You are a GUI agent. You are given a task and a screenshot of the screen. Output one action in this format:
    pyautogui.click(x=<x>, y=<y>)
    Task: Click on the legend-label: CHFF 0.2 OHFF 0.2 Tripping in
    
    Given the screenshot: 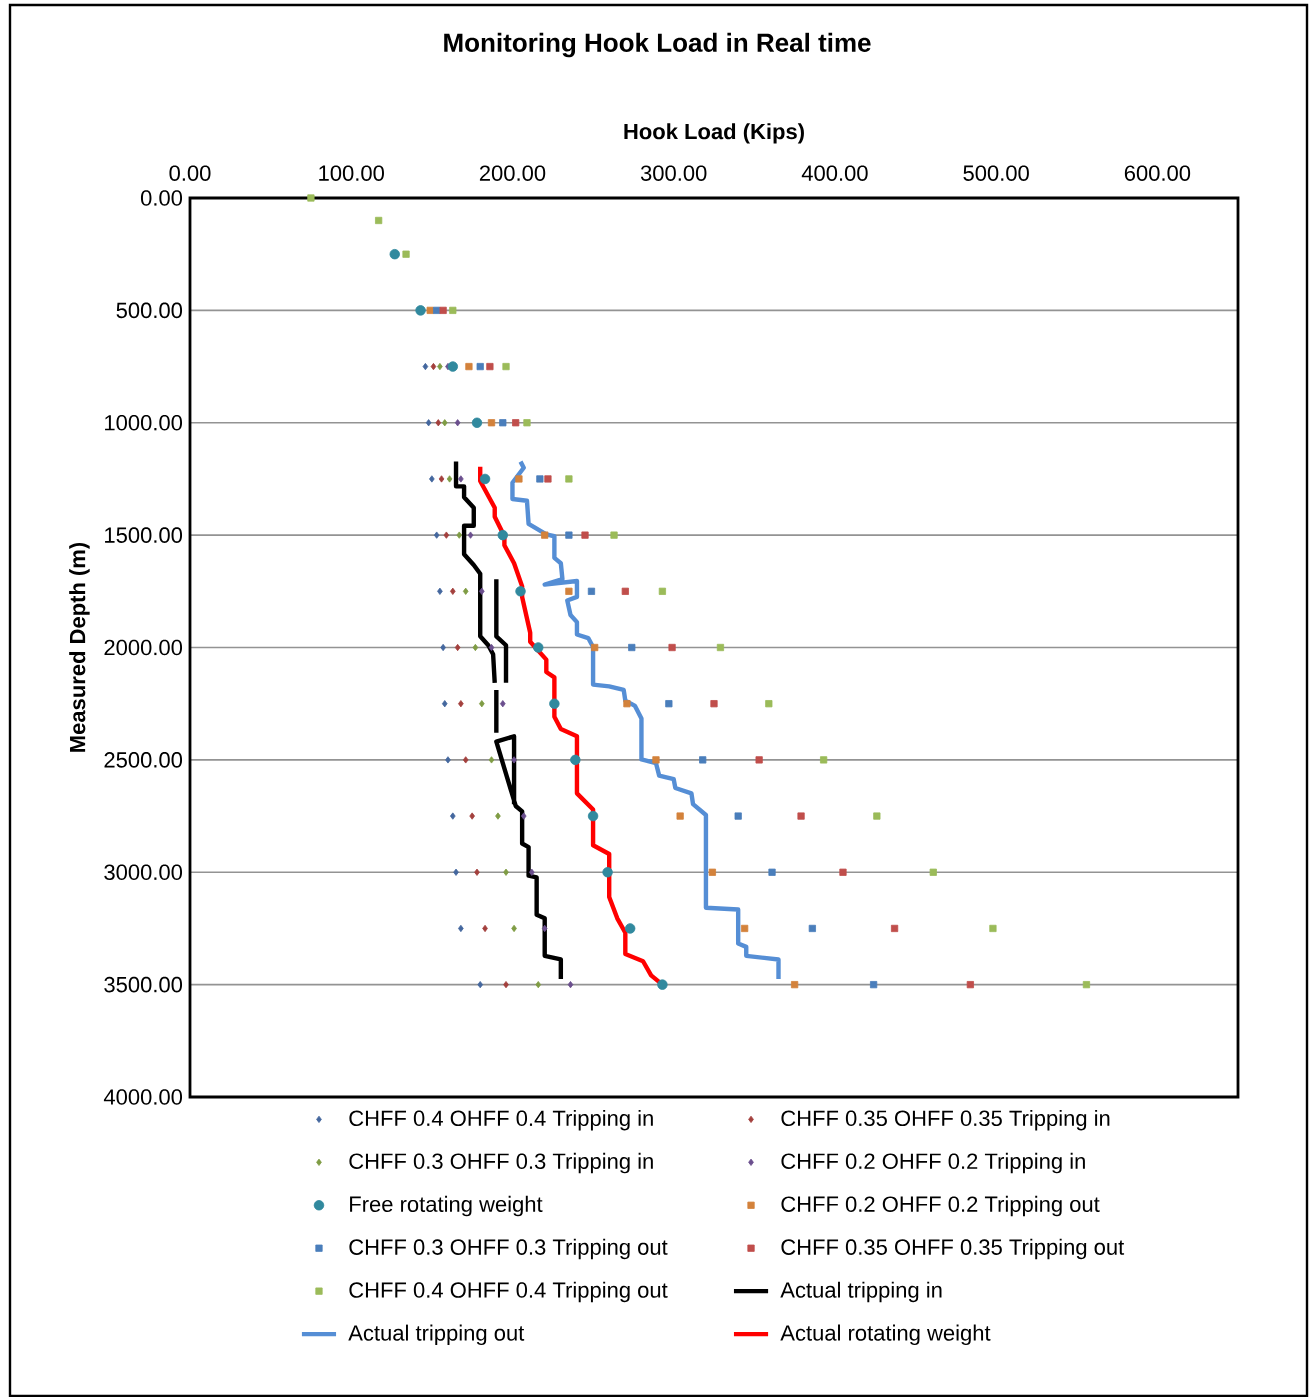 What is the action you would take?
    pyautogui.click(x=933, y=1163)
    